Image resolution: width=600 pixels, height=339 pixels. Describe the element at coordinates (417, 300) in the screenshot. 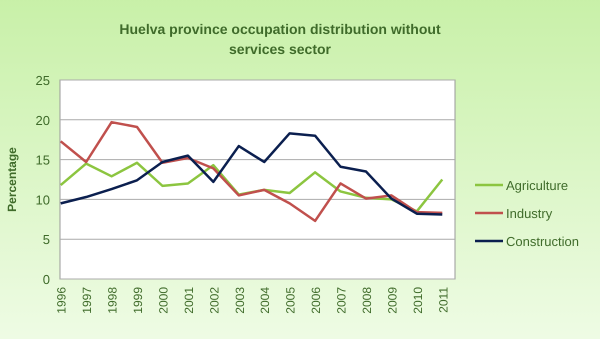

I see `x-tick-label: 2010` at that location.